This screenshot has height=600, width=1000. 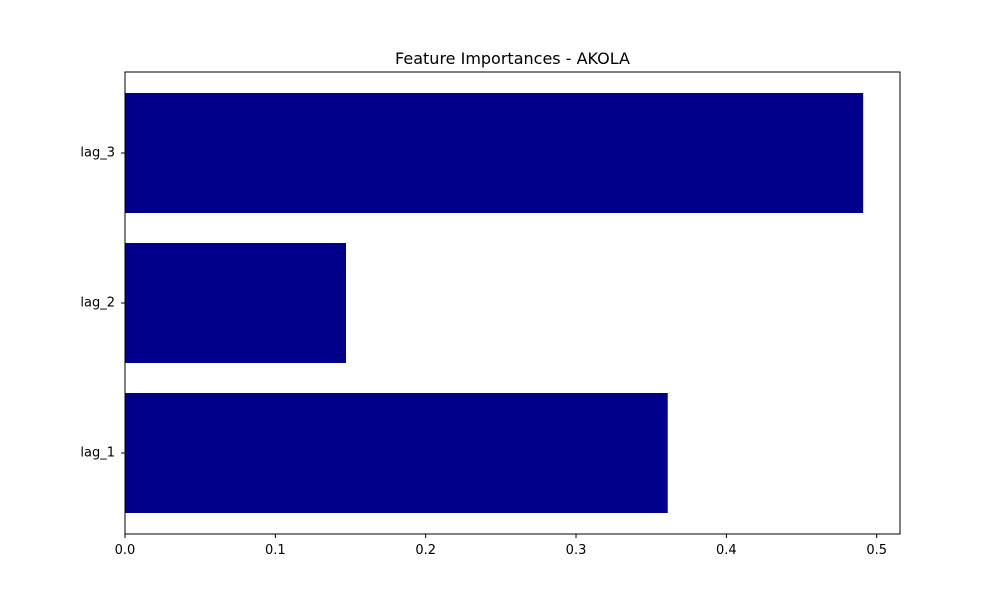 I want to click on y-tick-label-lag_3: lag_3, so click(x=97, y=153).